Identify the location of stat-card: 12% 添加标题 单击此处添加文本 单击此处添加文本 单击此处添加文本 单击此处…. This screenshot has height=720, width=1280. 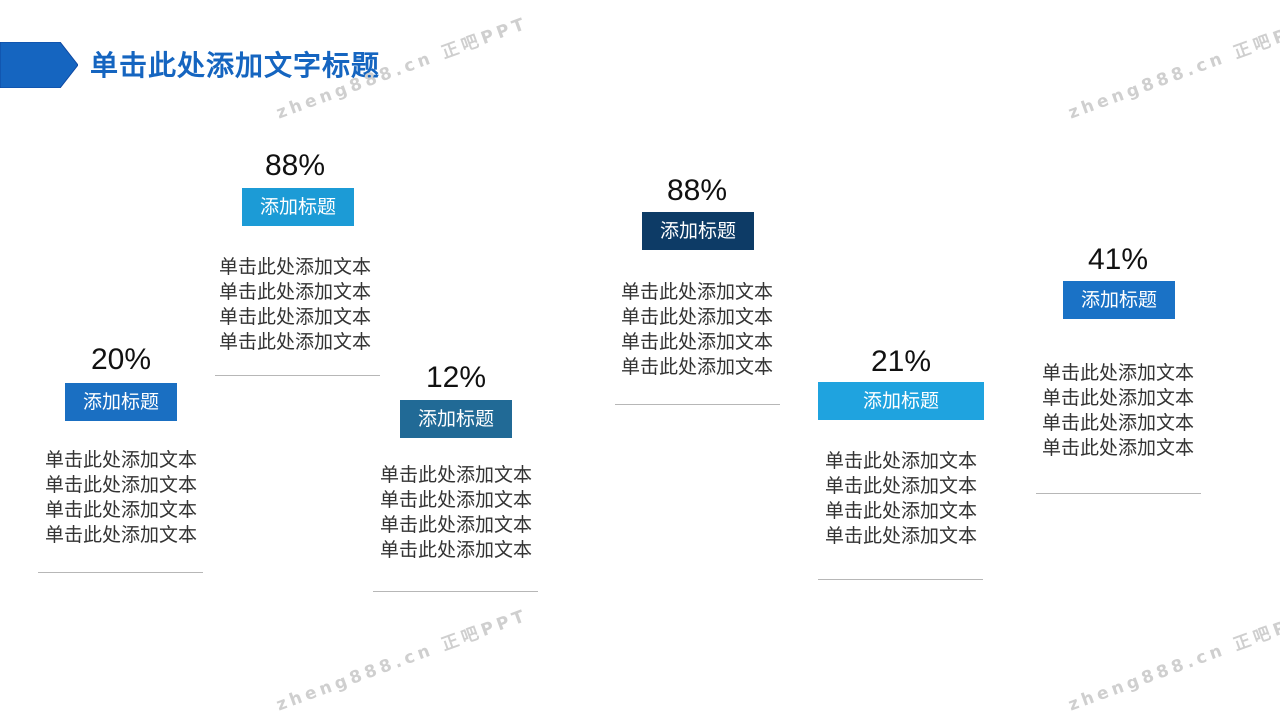
(456, 478).